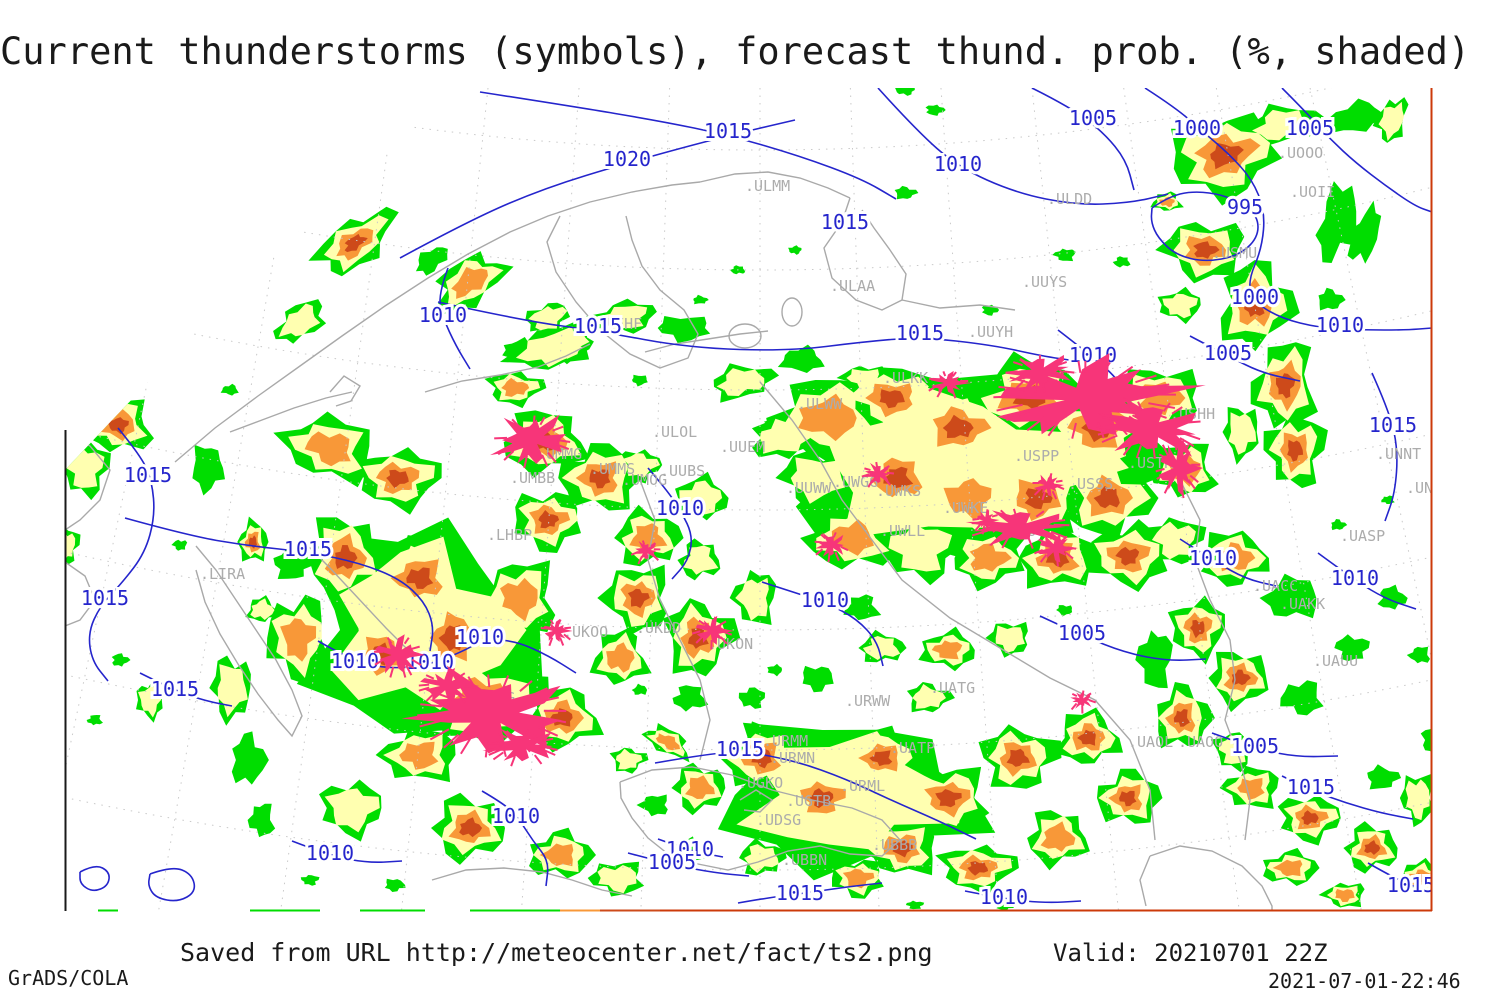  What do you see at coordinates (644, 480) in the screenshot?
I see `station-label: .UMOG` at bounding box center [644, 480].